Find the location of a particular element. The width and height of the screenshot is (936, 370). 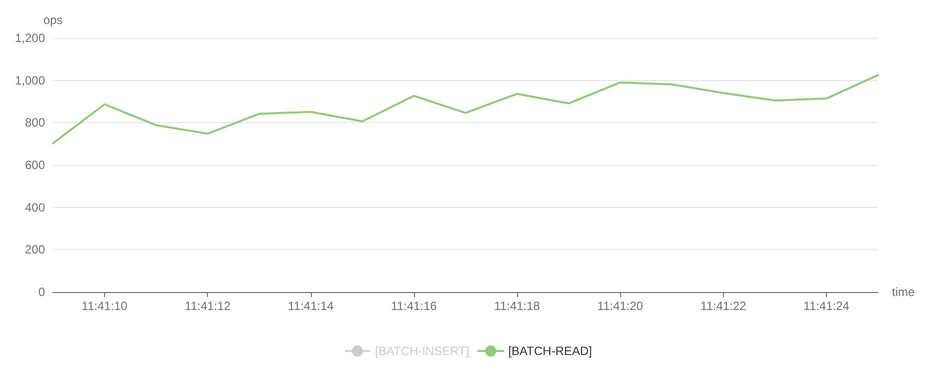

y-tick-label: 1,200 is located at coordinates (30, 38).